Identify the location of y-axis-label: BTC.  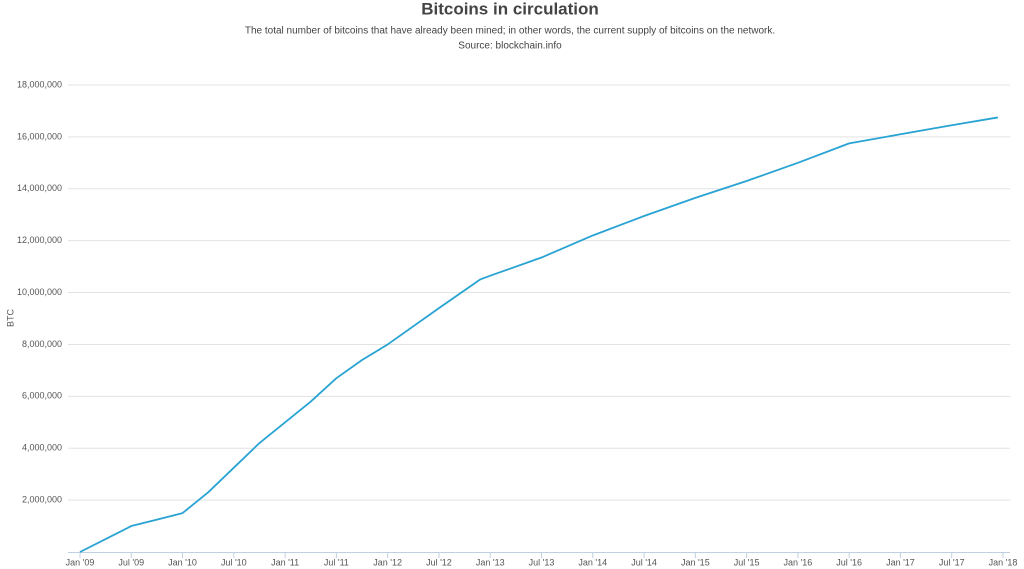
(10, 317).